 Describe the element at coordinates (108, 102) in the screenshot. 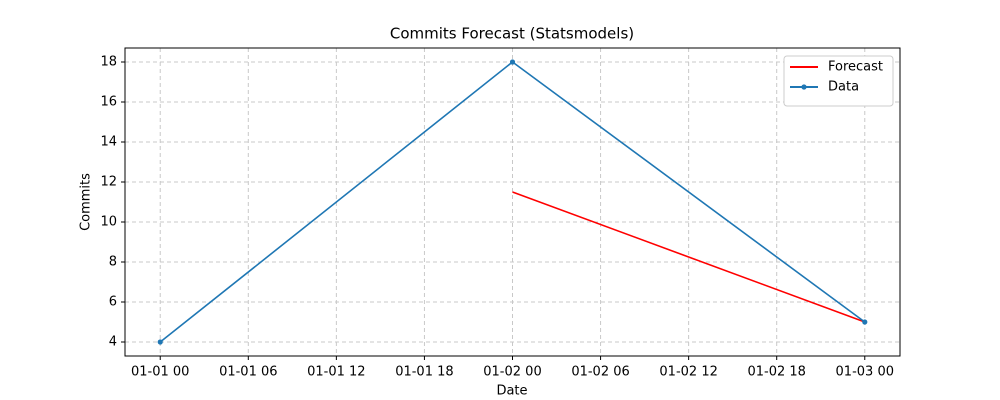

I see `y-tick-label: 16` at that location.